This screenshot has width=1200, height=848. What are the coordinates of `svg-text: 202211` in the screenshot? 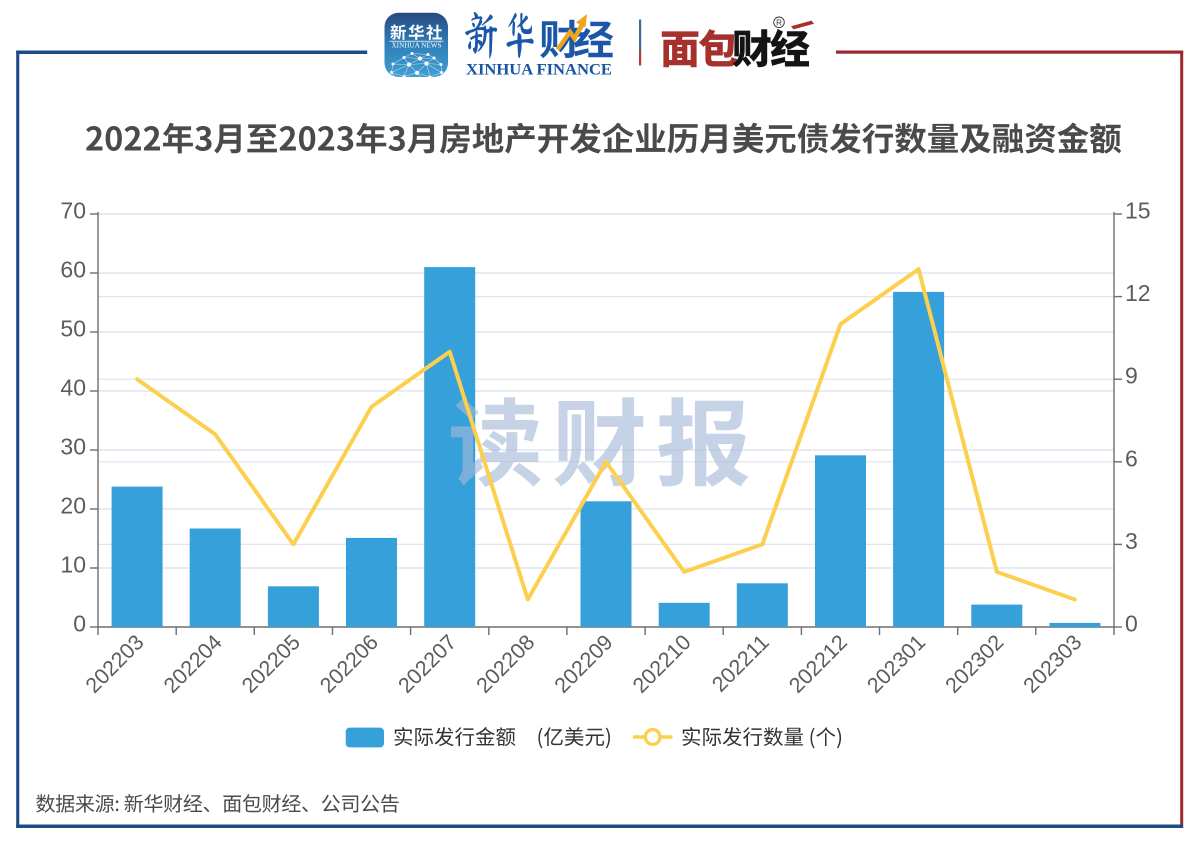 It's located at (740, 663).